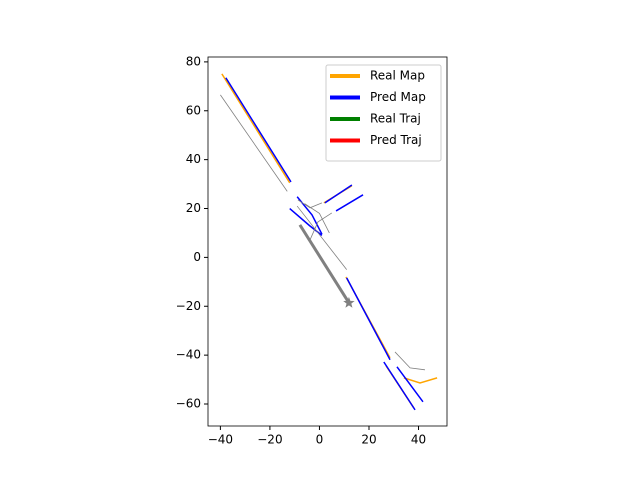 The height and width of the screenshot is (484, 640). I want to click on legend-box, so click(383, 113).